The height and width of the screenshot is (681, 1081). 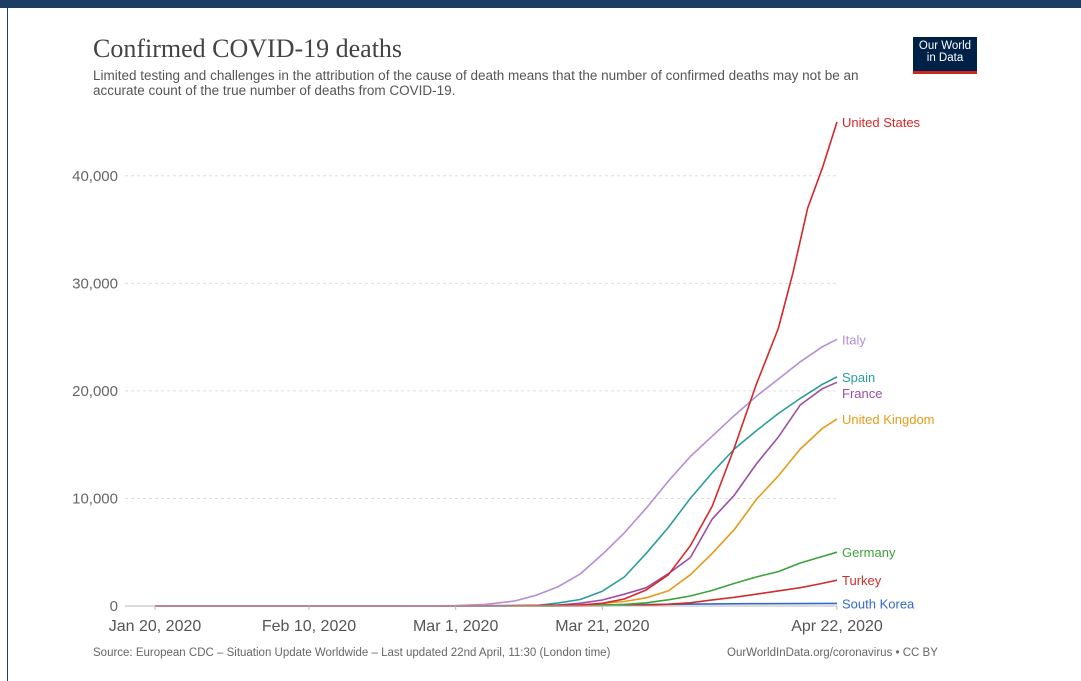 I want to click on y-tick-label: 40,000, so click(x=95, y=176).